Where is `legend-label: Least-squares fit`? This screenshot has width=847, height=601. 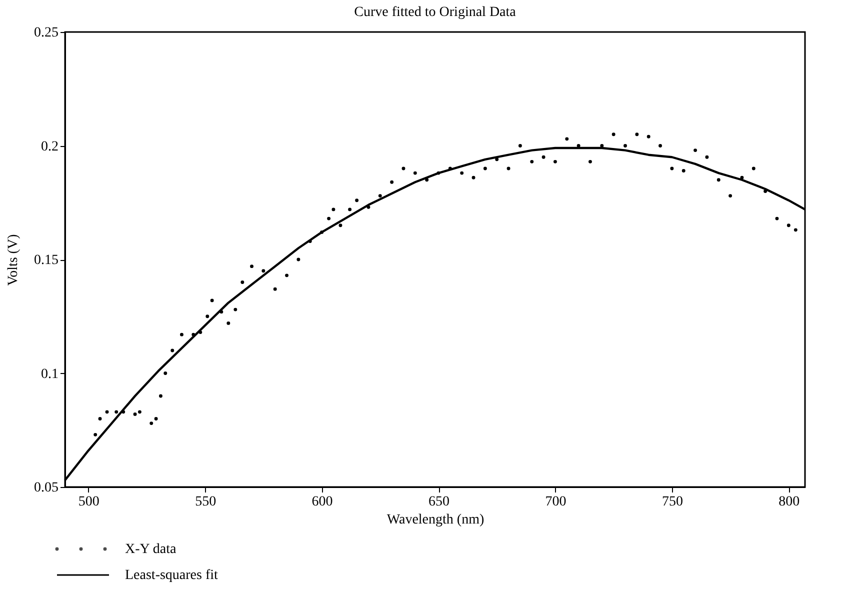 legend-label: Least-squares fit is located at coordinates (171, 575).